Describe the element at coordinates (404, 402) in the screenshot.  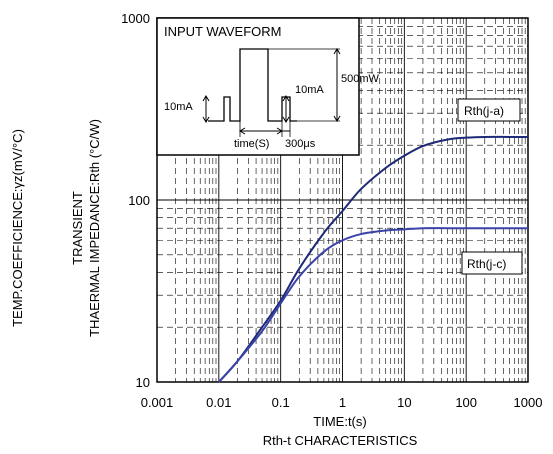
I see `x-tick-label: 10` at that location.